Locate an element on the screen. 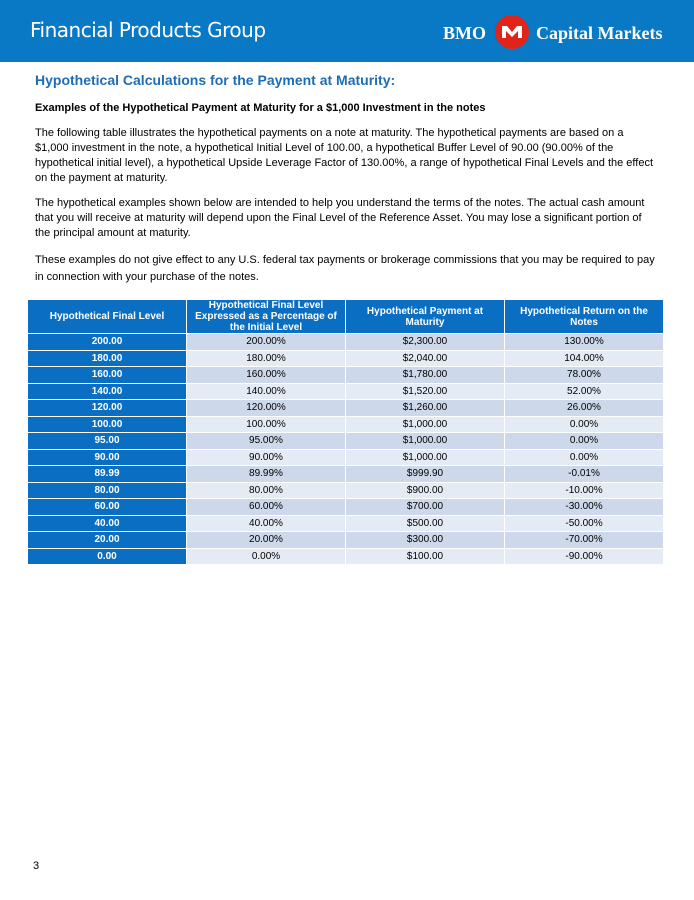 The width and height of the screenshot is (694, 900). table-cell: 90.00 is located at coordinates (107, 457).